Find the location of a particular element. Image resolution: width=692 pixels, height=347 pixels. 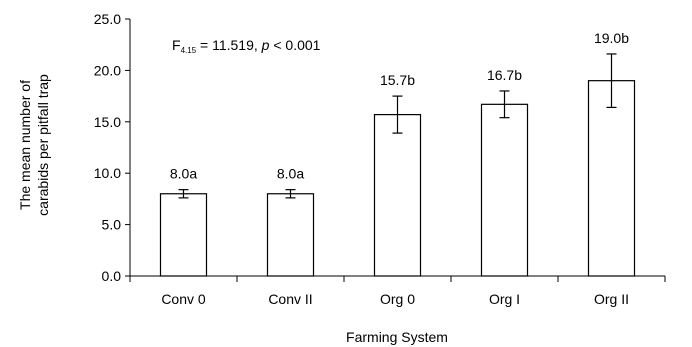

x-tick-label: Org II is located at coordinates (611, 299).